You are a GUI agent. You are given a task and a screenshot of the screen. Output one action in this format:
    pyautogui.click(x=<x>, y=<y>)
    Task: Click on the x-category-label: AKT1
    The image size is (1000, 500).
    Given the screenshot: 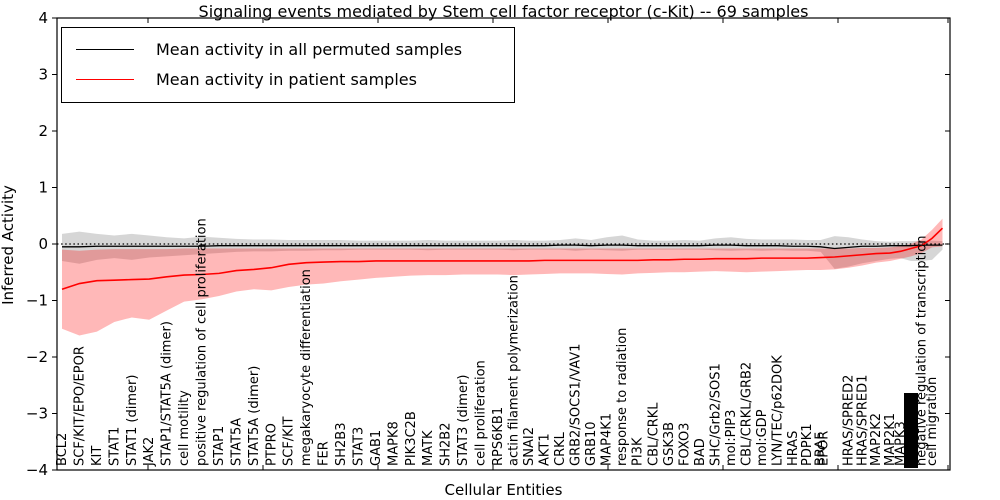 What is the action you would take?
    pyautogui.click(x=545, y=449)
    